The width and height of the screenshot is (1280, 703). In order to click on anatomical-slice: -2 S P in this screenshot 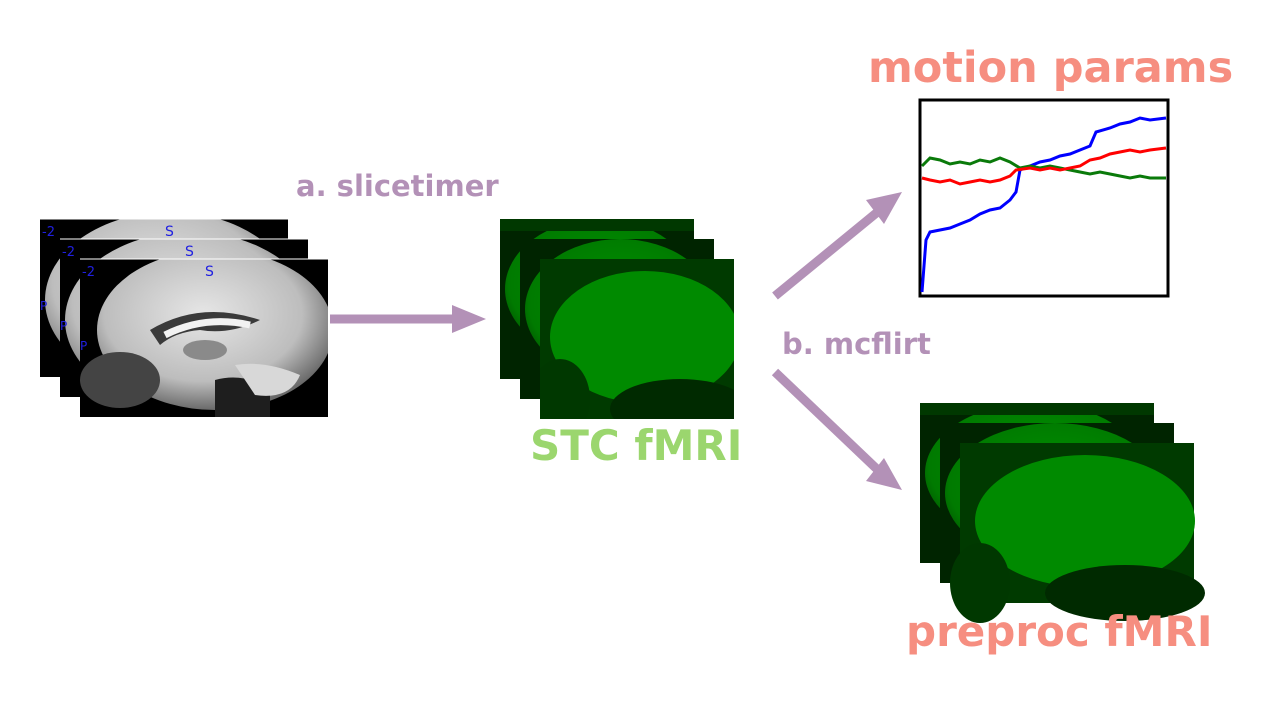, I will do `click(204, 337)`.